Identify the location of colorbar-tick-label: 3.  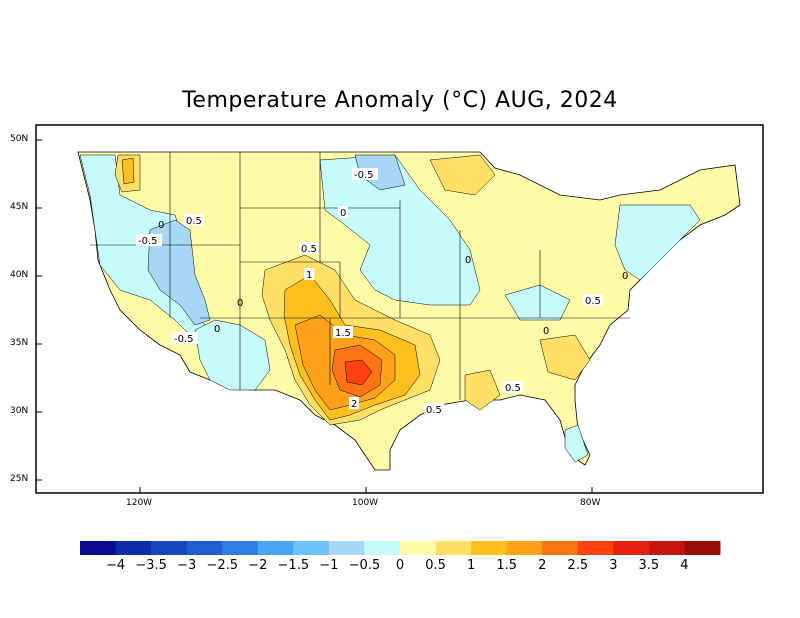
(613, 565).